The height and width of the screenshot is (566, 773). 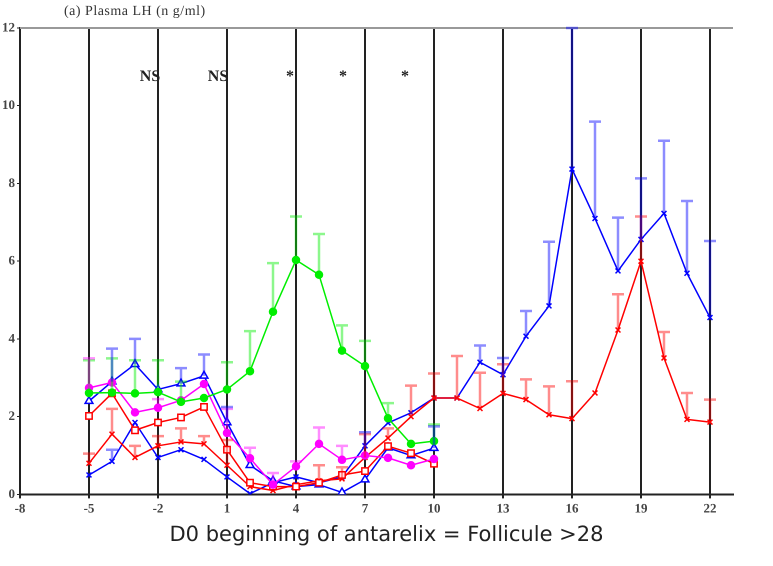 What do you see at coordinates (8, 104) in the screenshot?
I see `y-tick-label: 10` at bounding box center [8, 104].